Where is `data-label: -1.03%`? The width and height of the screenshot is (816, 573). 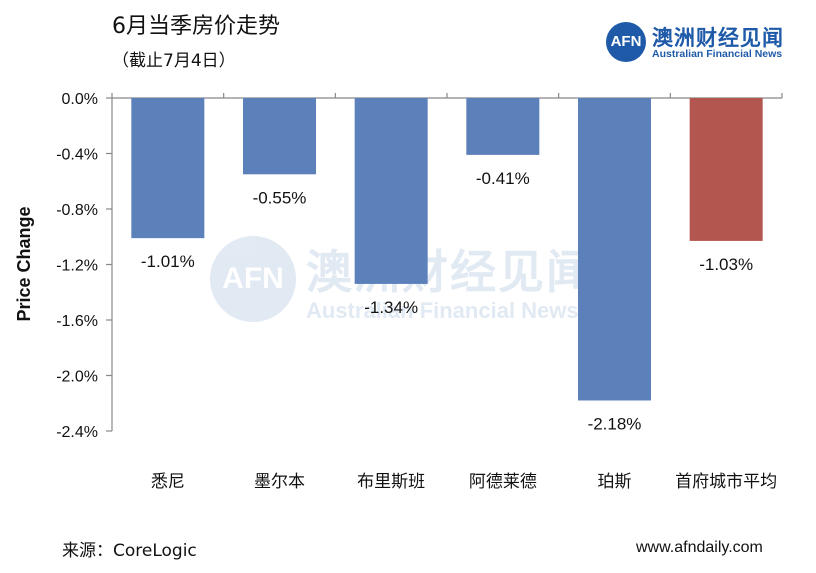
data-label: -1.03% is located at coordinates (726, 264).